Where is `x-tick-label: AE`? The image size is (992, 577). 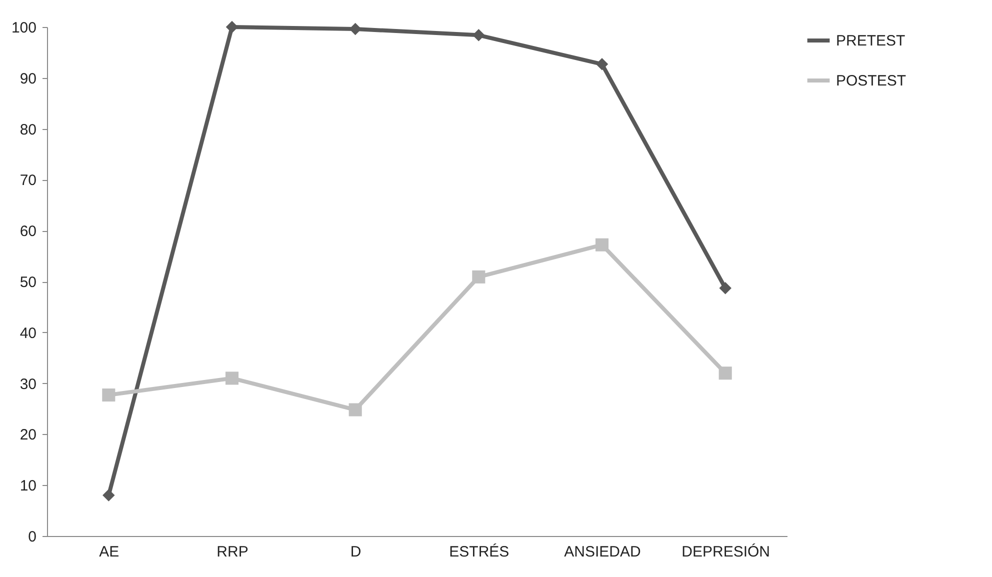
x-tick-label: AE is located at coordinates (109, 552).